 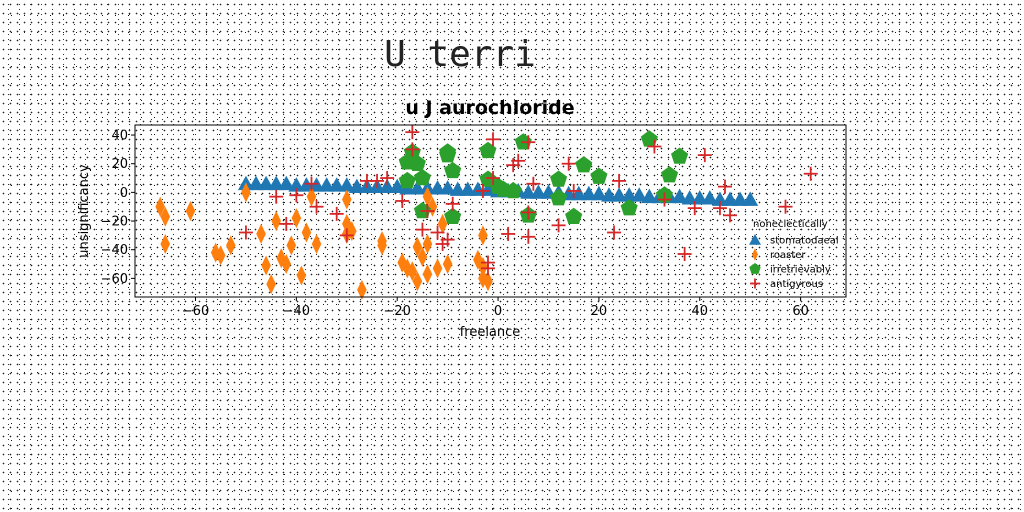 I want to click on legend-label-0: stomatodaeal, so click(x=804, y=241).